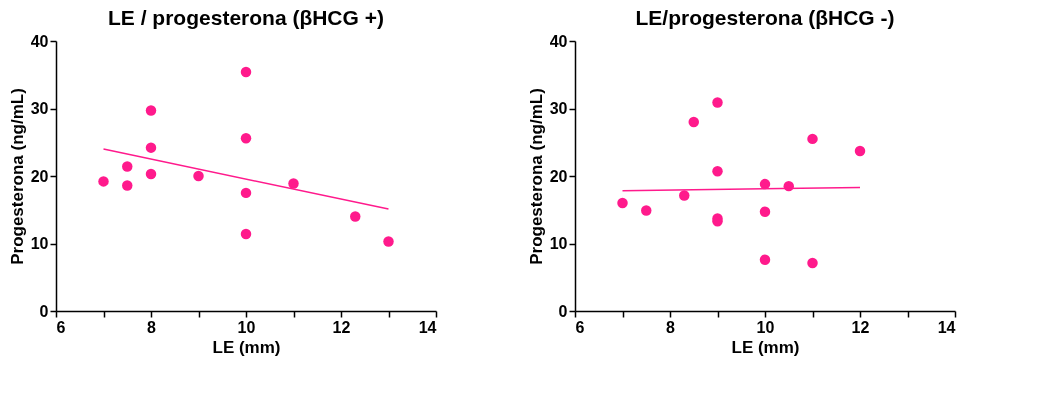 The height and width of the screenshot is (408, 1060). I want to click on chart-title: LE / progesterona (βHCG +), so click(246, 17).